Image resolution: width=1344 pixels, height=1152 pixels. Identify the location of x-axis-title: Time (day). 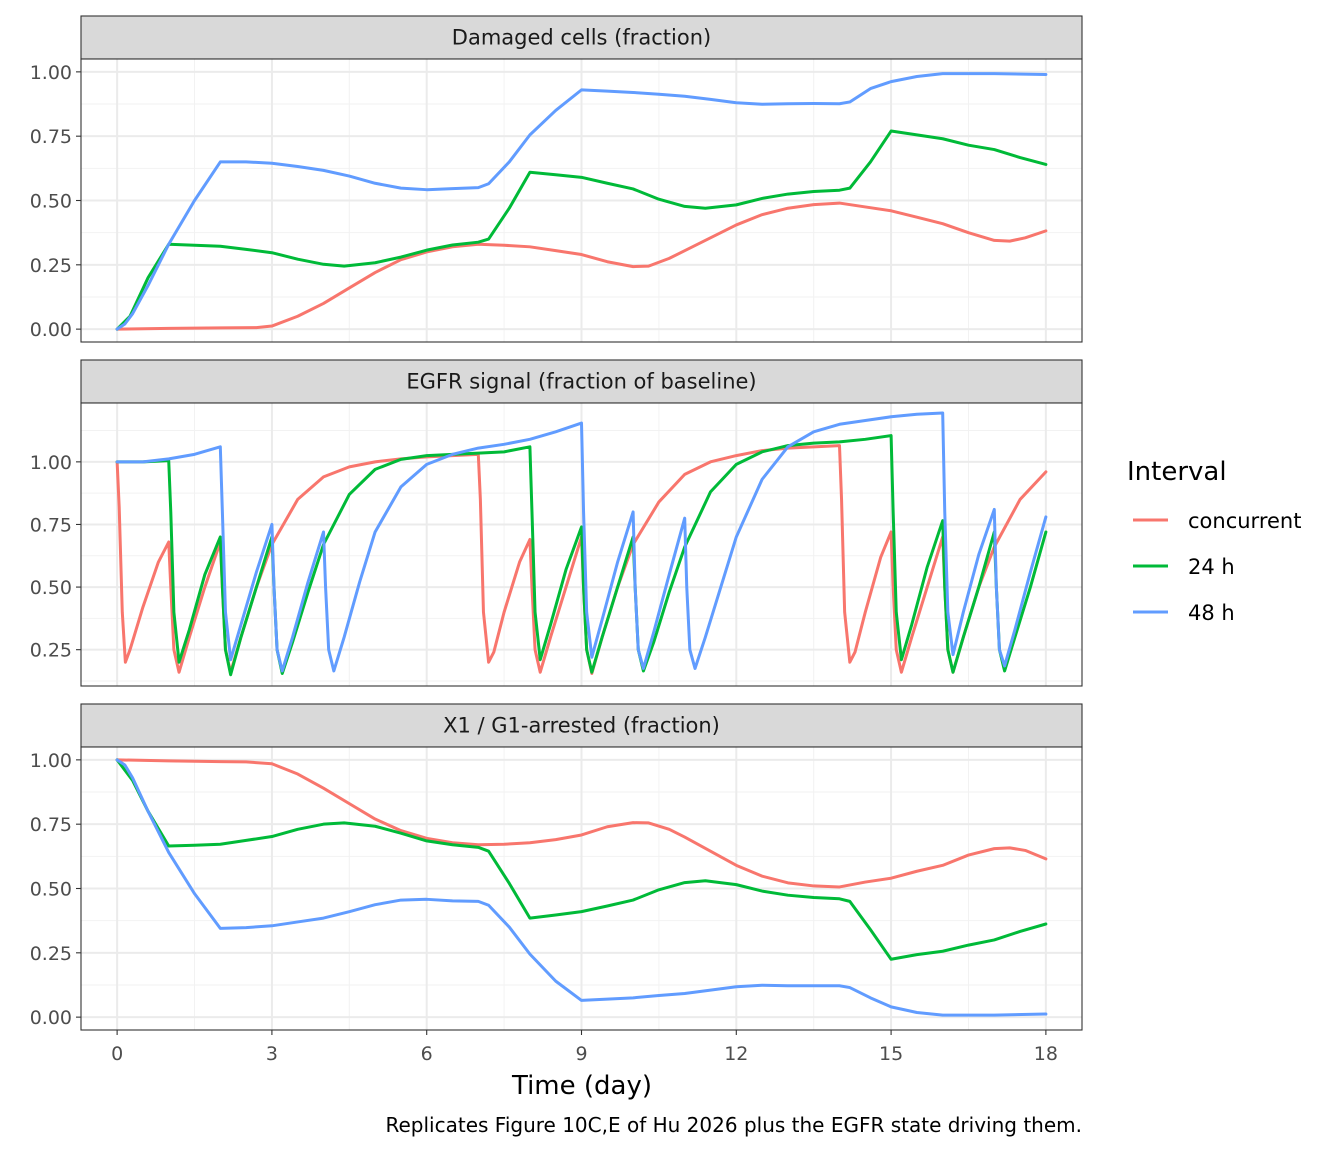
(581, 1086).